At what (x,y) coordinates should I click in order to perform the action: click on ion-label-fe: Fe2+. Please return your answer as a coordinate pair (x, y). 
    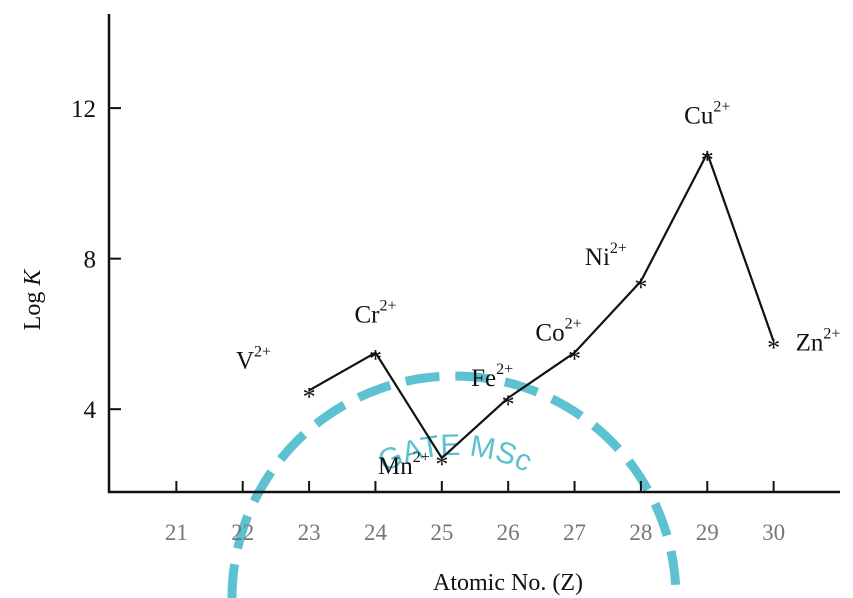
    Looking at the image, I should click on (492, 376).